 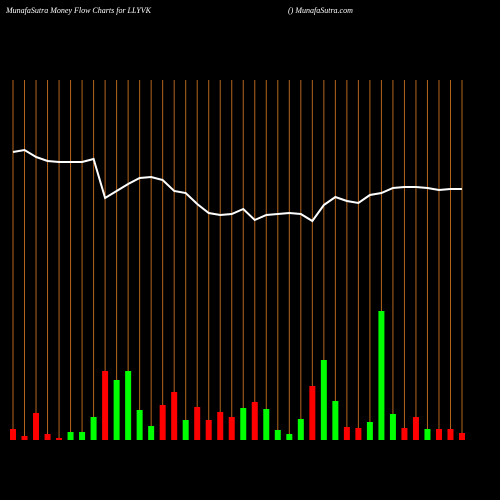 What do you see at coordinates (320, 10) in the screenshot?
I see `source: () MunafaSutra.com` at bounding box center [320, 10].